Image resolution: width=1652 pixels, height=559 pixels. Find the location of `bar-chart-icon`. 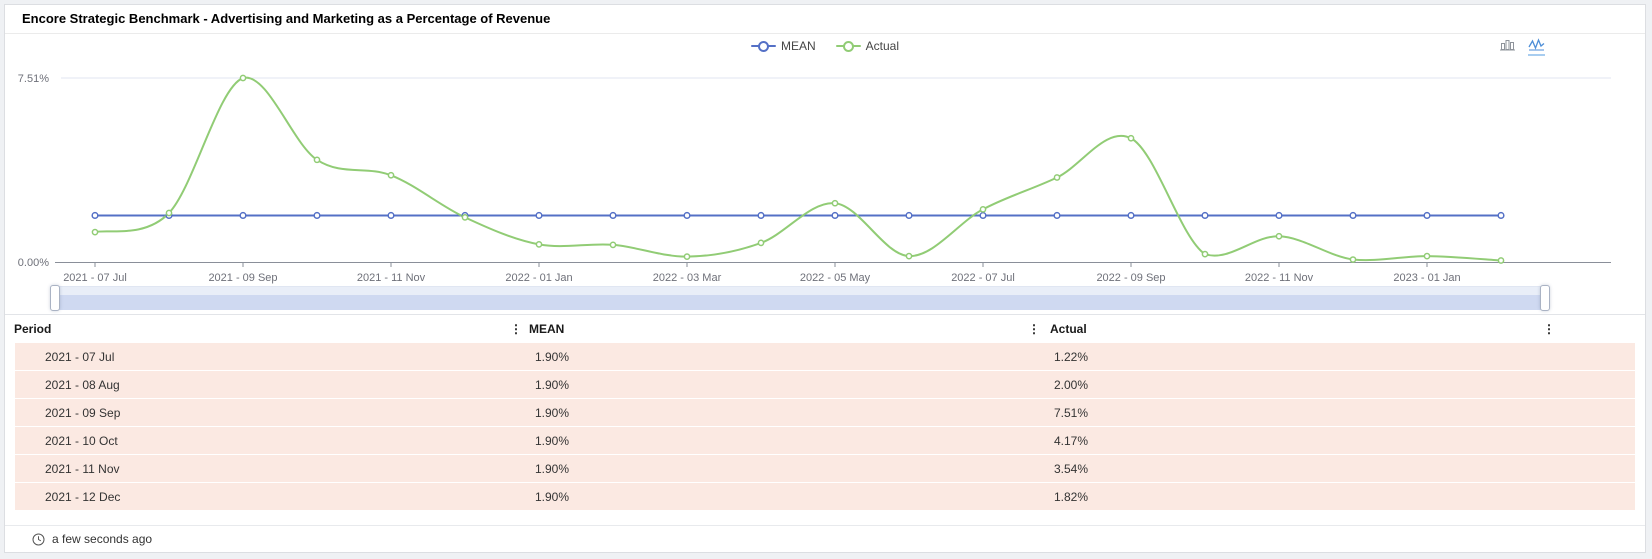

bar-chart-icon is located at coordinates (1507, 46).